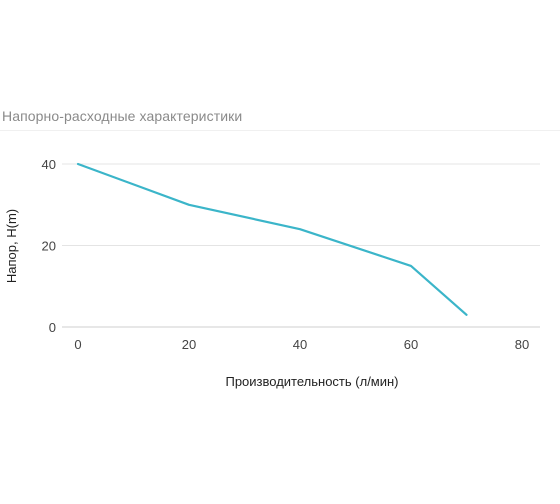 Image resolution: width=560 pixels, height=504 pixels. Describe the element at coordinates (77, 344) in the screenshot. I see `x-tick-label: 0` at that location.